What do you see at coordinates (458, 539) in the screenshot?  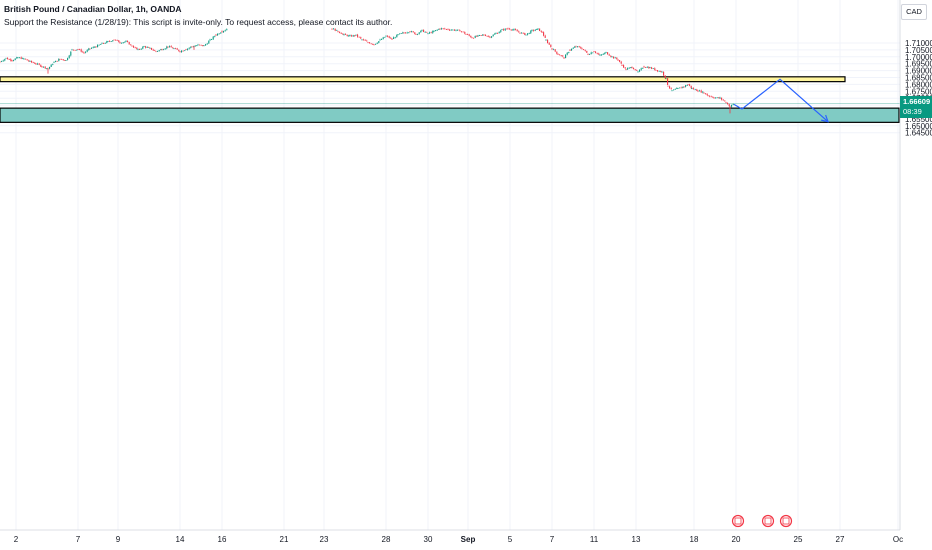 I see `x-axis: 2 7 9 14 16 21 23 28 30 Sep 5 7 11 13 18 20 25 27 Oc` at bounding box center [458, 539].